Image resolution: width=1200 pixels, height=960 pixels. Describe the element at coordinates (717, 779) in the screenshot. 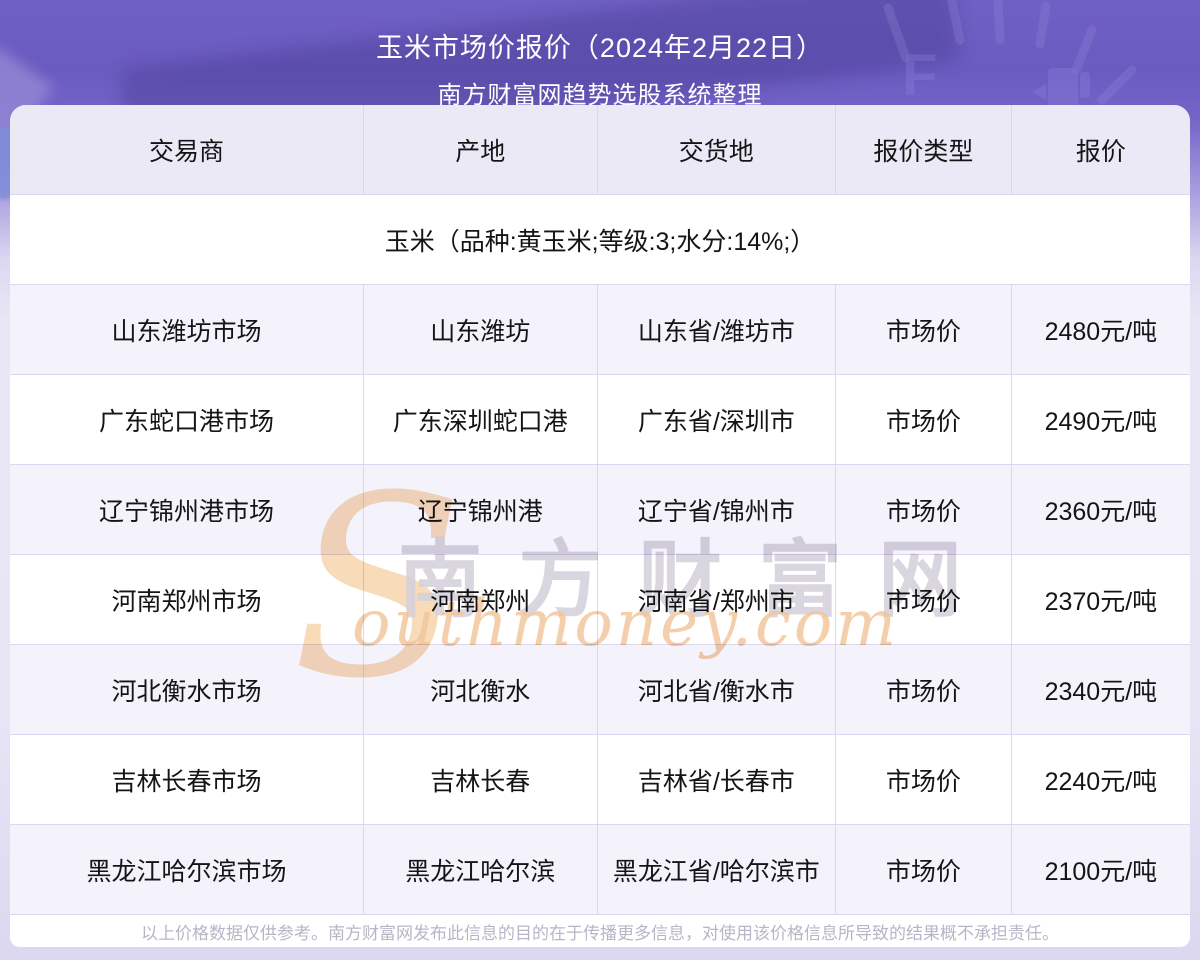

I see `cell-delivery: 吉林省/长春市` at that location.